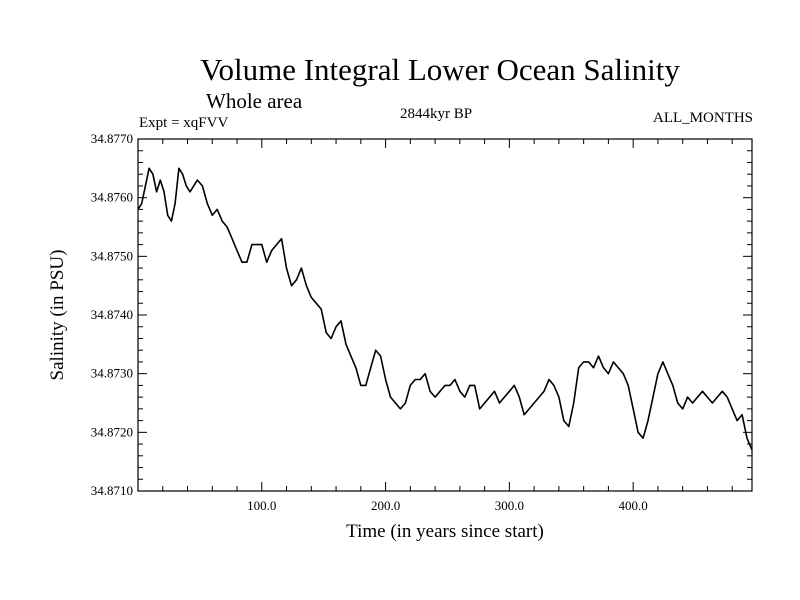  I want to click on chart-subtitle: Whole area, so click(254, 101).